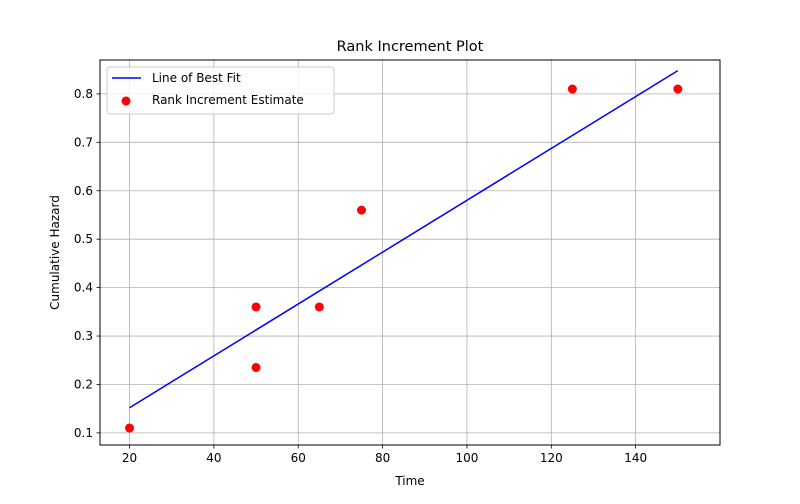  Describe the element at coordinates (196, 78) in the screenshot. I see `legend-line-label: Line of Best Fit` at that location.